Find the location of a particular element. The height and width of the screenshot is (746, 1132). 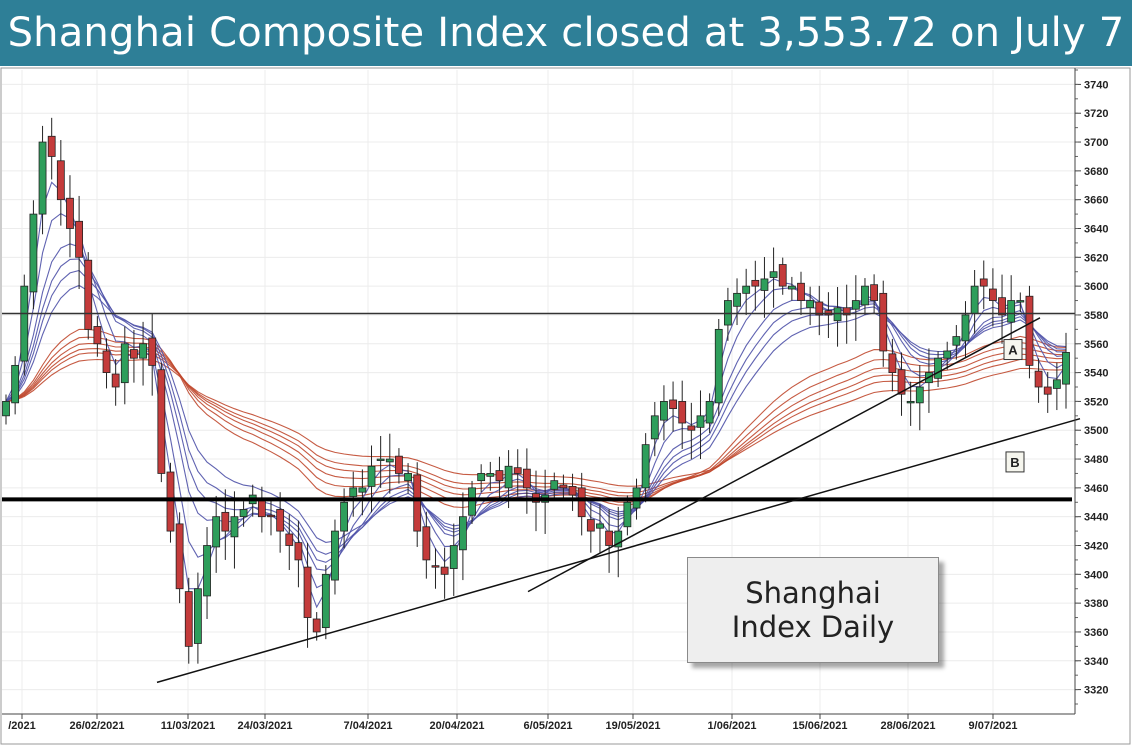

x-tick-label: 19/05/2021 is located at coordinates (632, 726).